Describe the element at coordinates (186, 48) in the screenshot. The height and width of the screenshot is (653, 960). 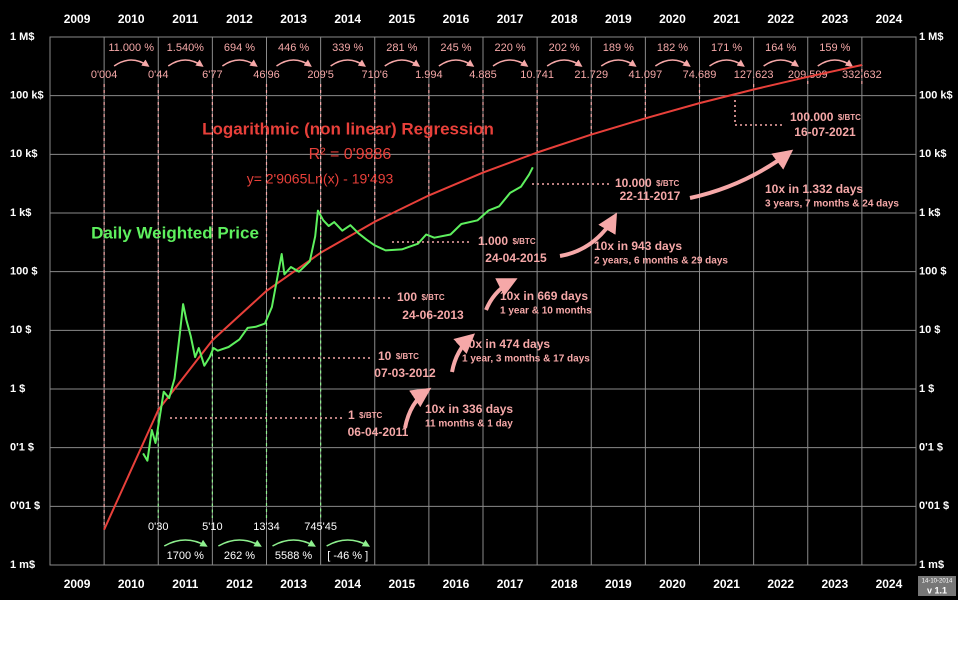
I see `growth-label: 1.540%` at that location.